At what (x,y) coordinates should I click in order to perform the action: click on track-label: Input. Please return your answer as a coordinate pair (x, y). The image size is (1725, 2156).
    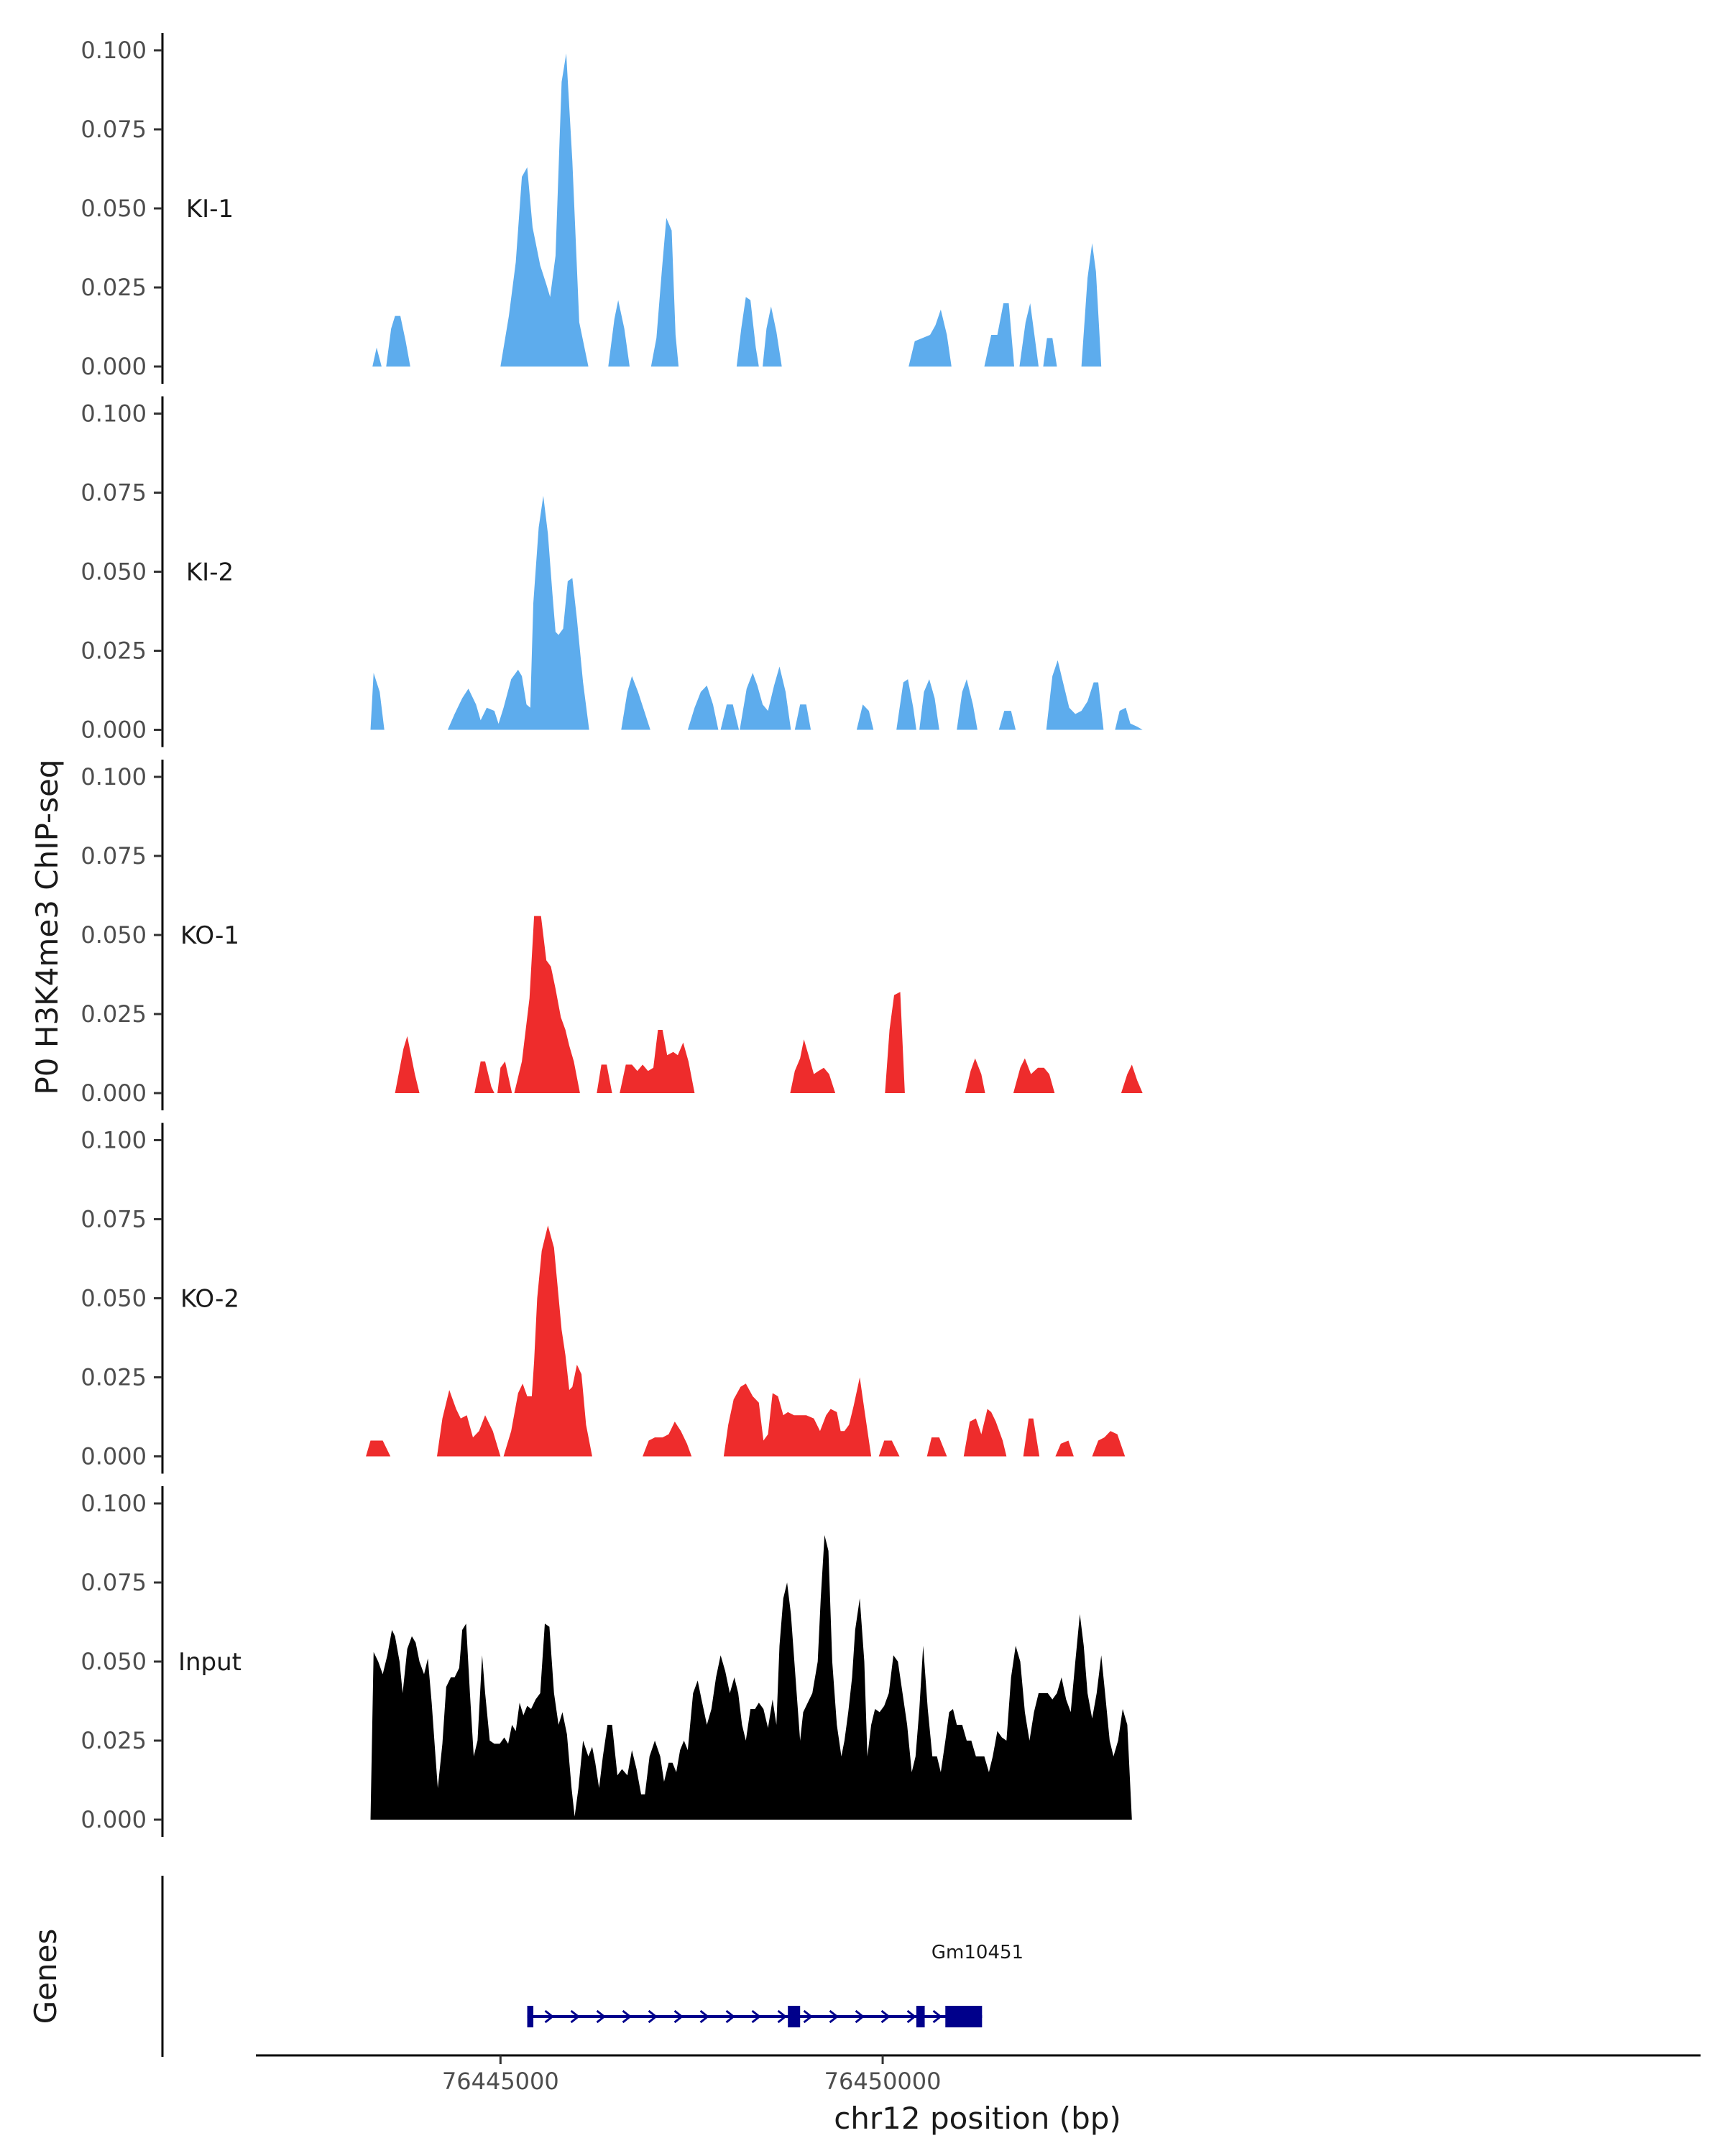
    Looking at the image, I should click on (210, 1663).